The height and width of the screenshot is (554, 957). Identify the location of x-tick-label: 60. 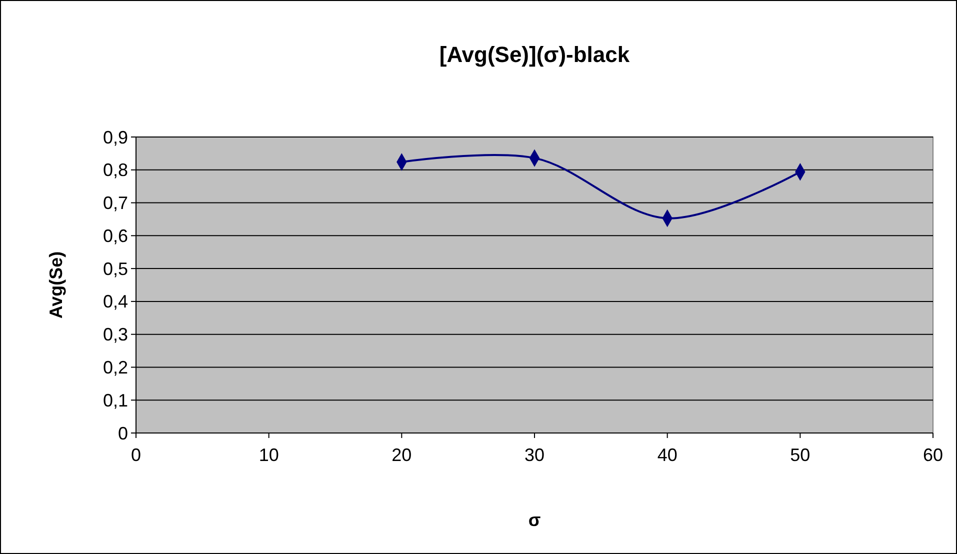
(933, 455).